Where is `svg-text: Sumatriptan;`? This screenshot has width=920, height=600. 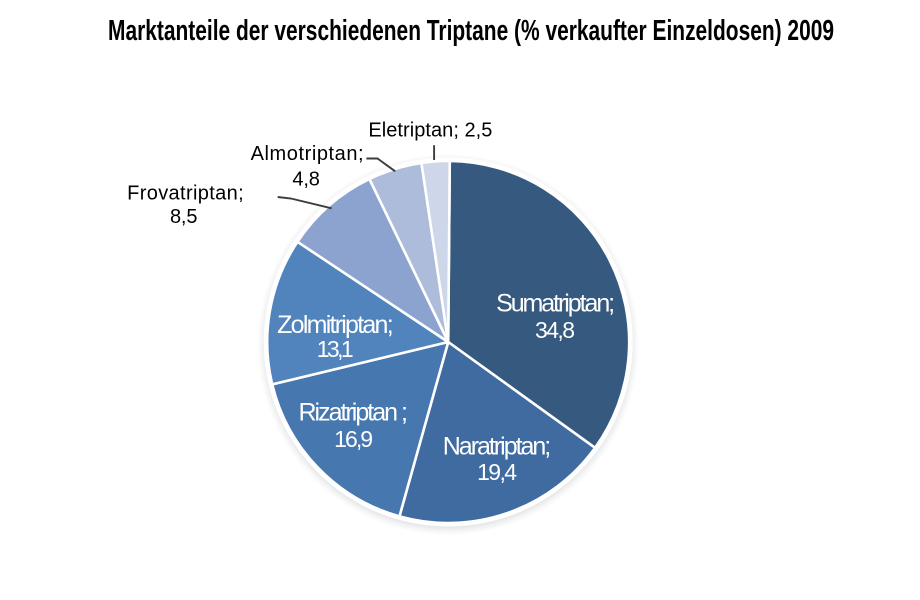
svg-text: Sumatriptan; is located at coordinates (555, 304).